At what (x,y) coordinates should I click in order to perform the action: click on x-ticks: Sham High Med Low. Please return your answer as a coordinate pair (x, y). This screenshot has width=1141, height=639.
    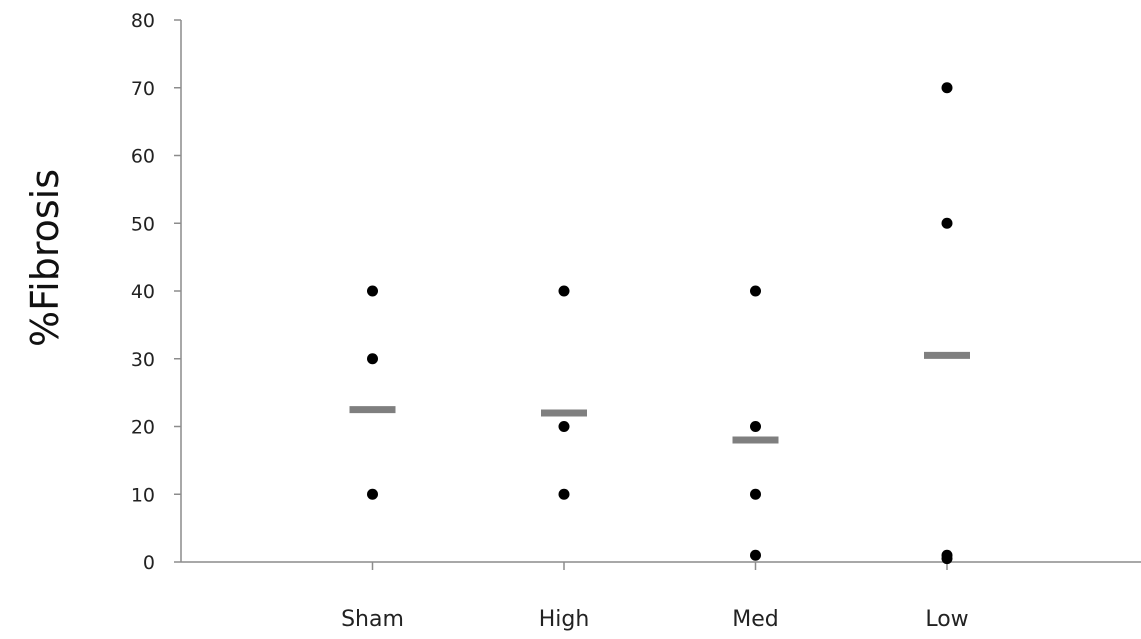
    Looking at the image, I should click on (655, 597).